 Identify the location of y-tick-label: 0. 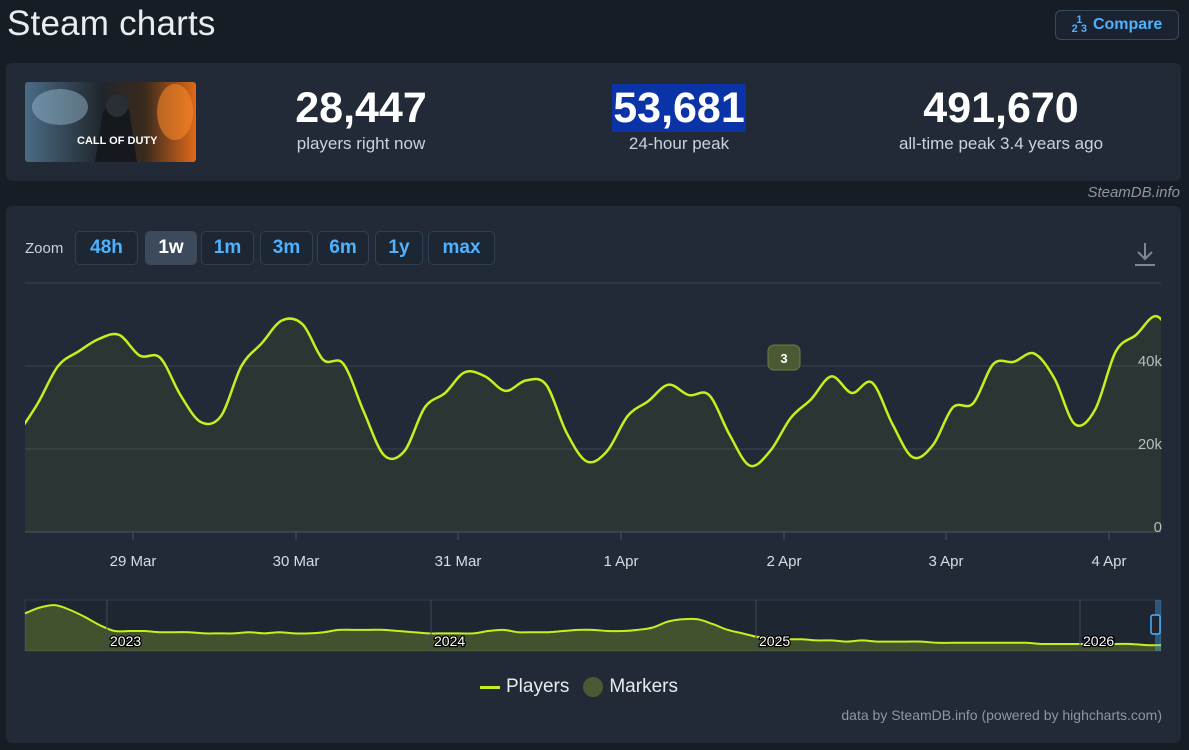
(1158, 527).